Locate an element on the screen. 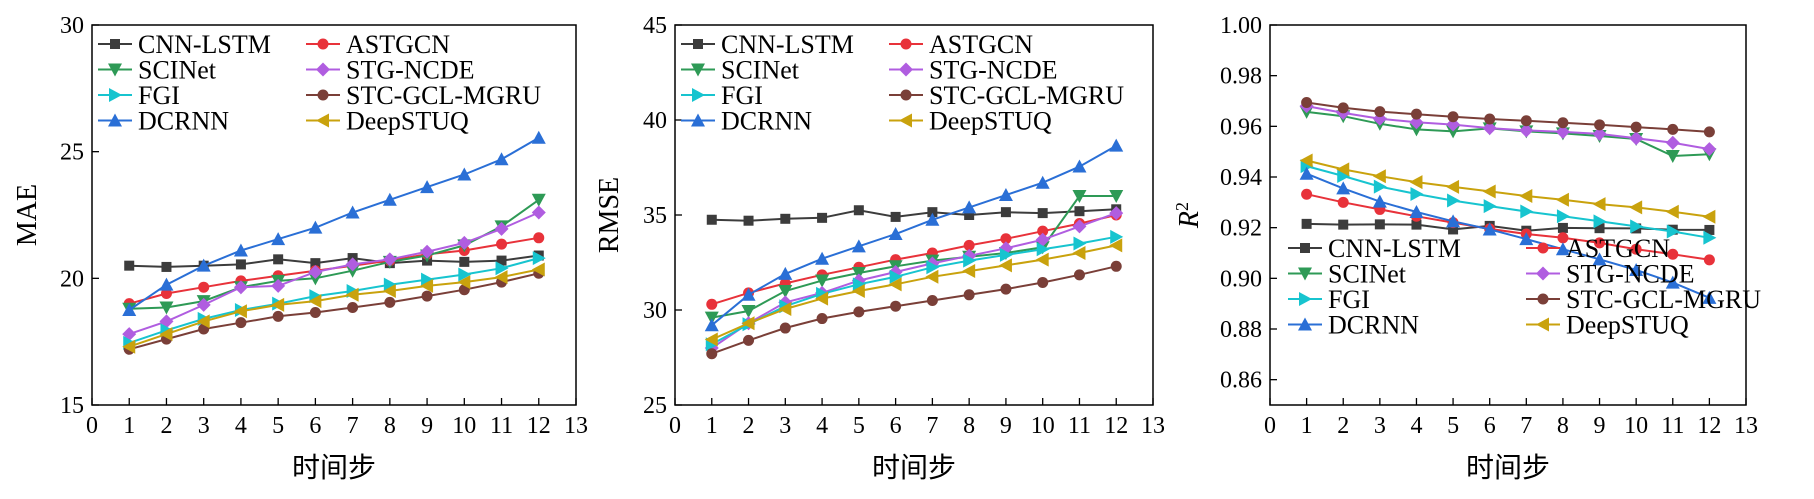 Image resolution: width=1814 pixels, height=499 pixels. series-deepstuq is located at coordinates (913, 292).